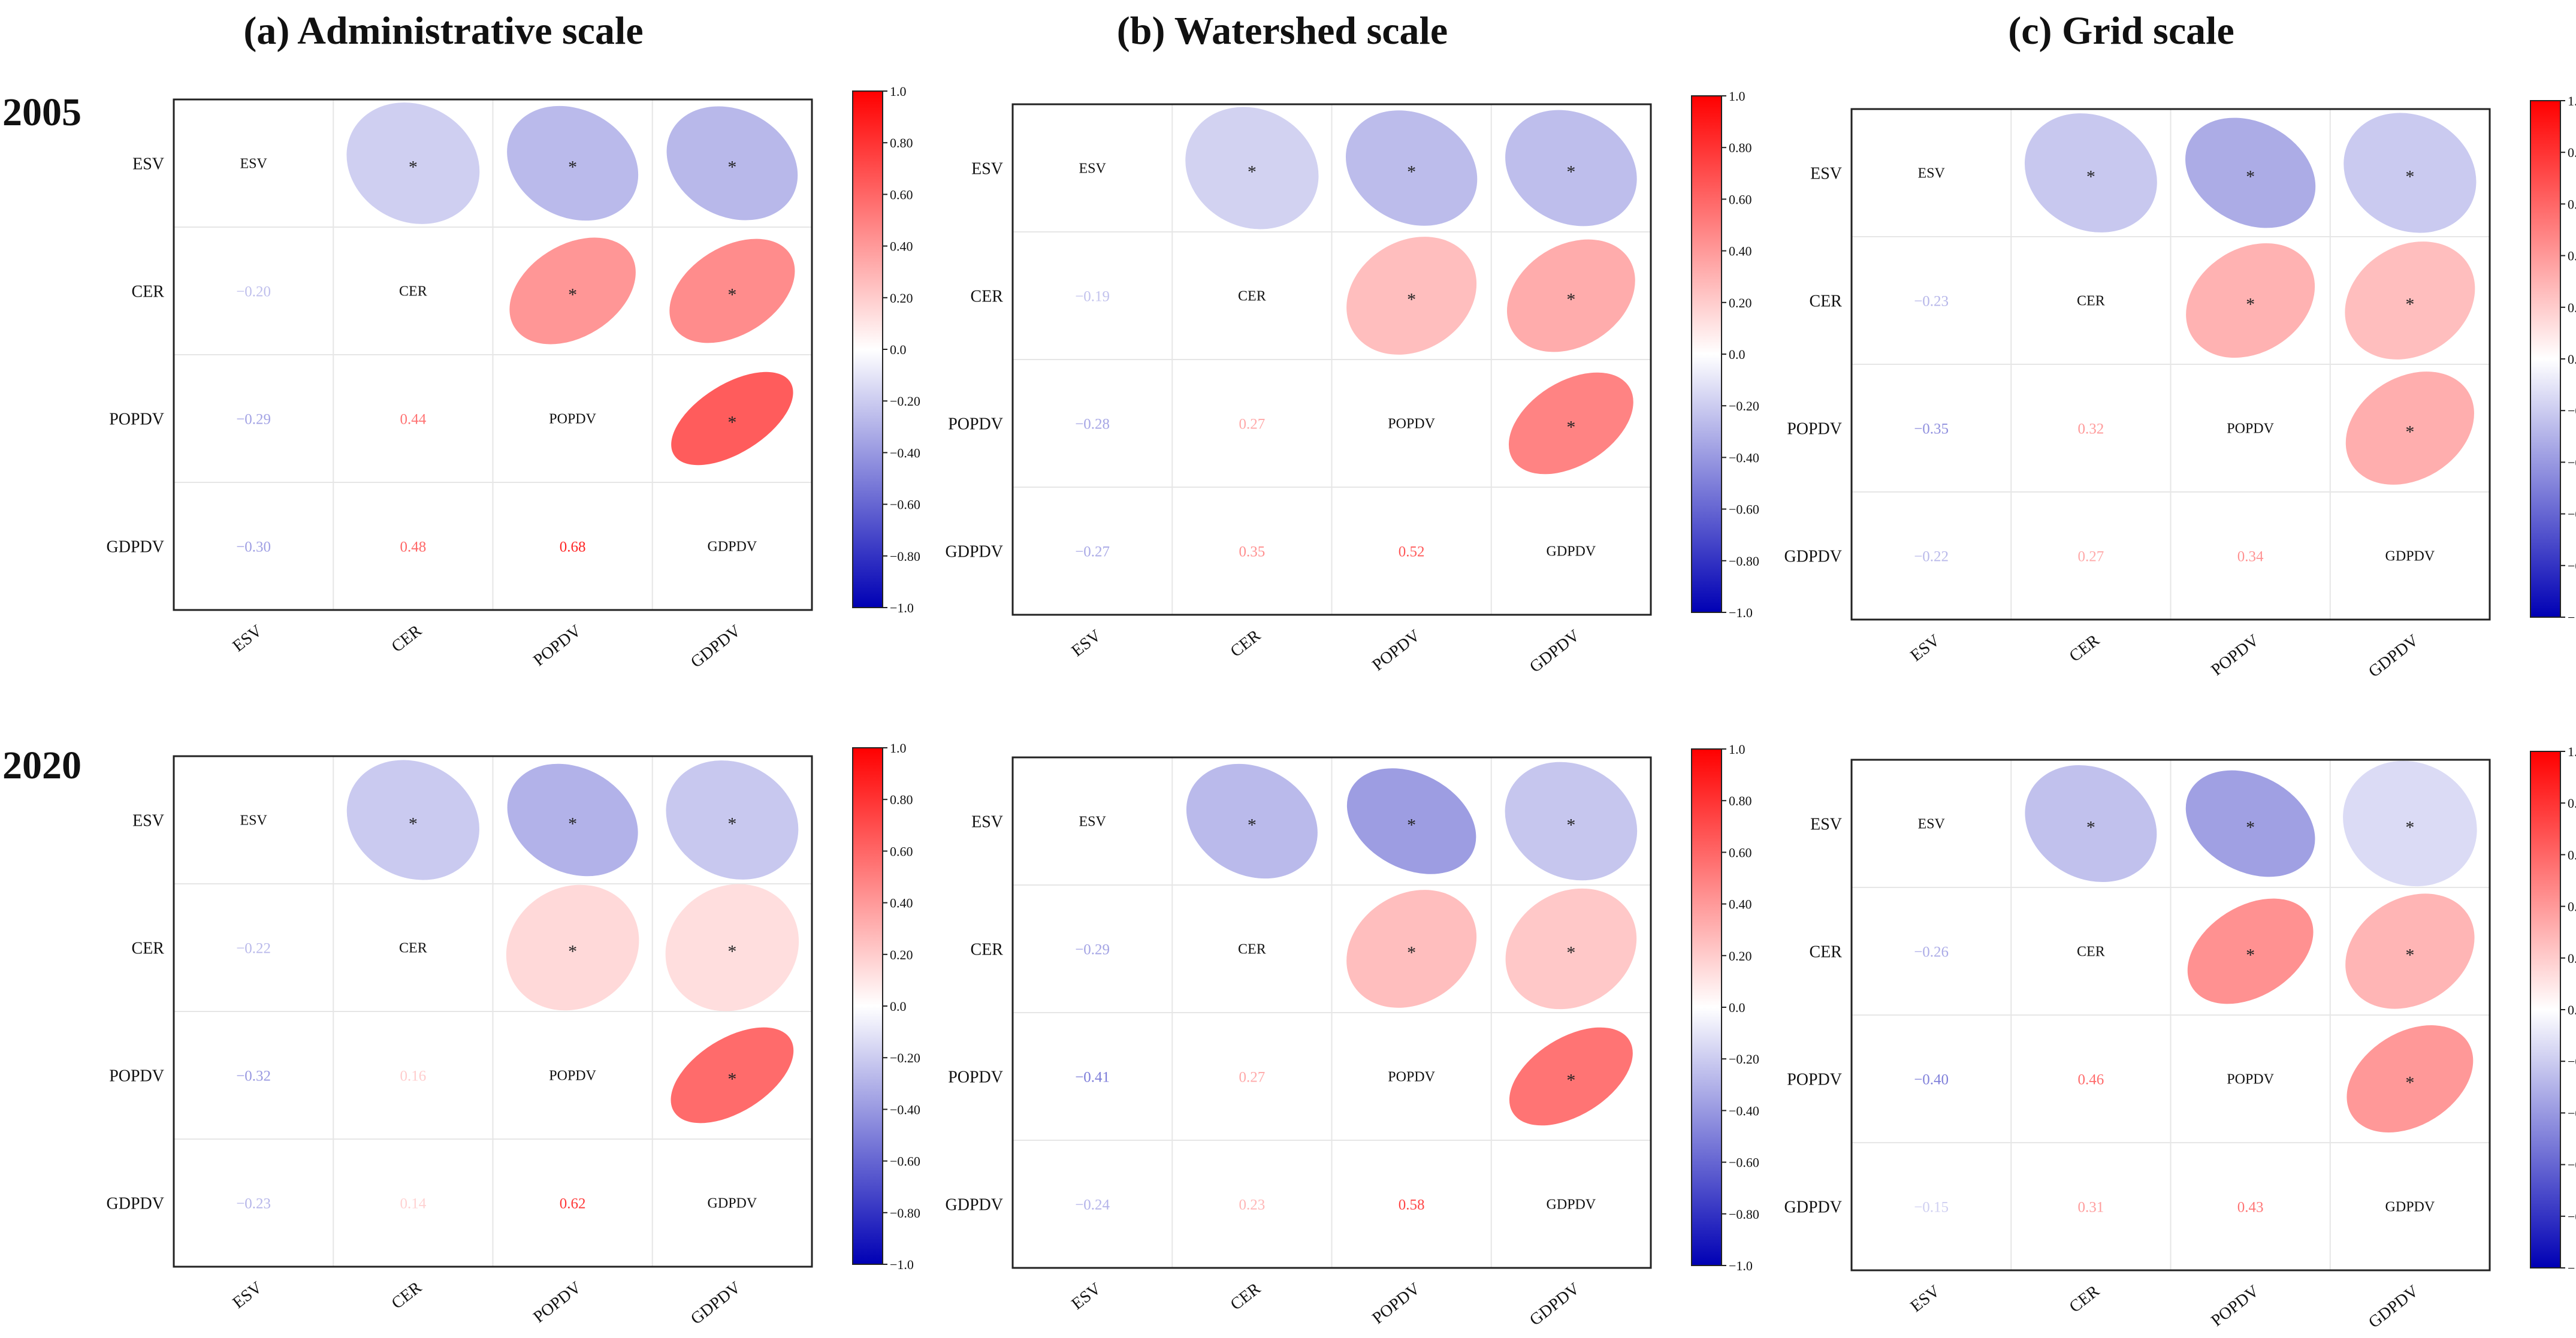  What do you see at coordinates (41, 112) in the screenshot?
I see `row-title-2005: 2005` at bounding box center [41, 112].